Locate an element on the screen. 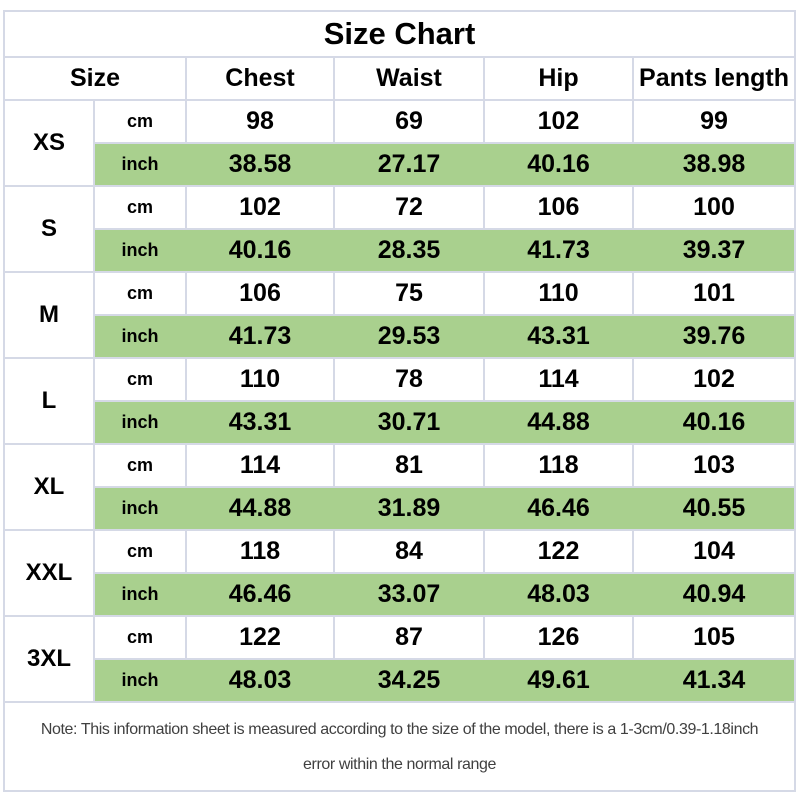 The image size is (800, 800). measurement-value-inch: 39.76 is located at coordinates (714, 336).